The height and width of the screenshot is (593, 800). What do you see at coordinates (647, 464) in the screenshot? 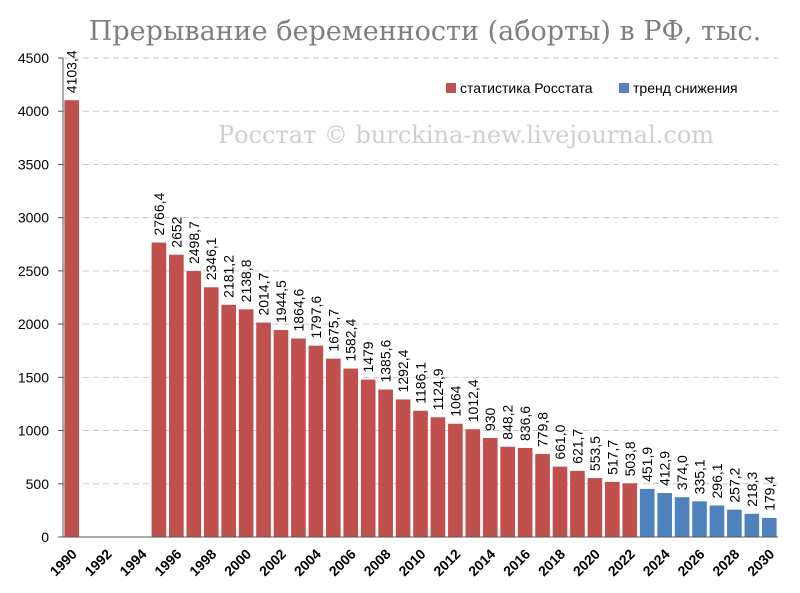
I see `data-label-2023: 451,9` at bounding box center [647, 464].